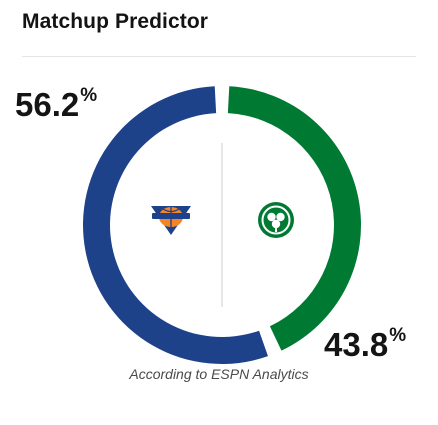  I want to click on left-team-pct-value: 56.2, so click(47, 104).